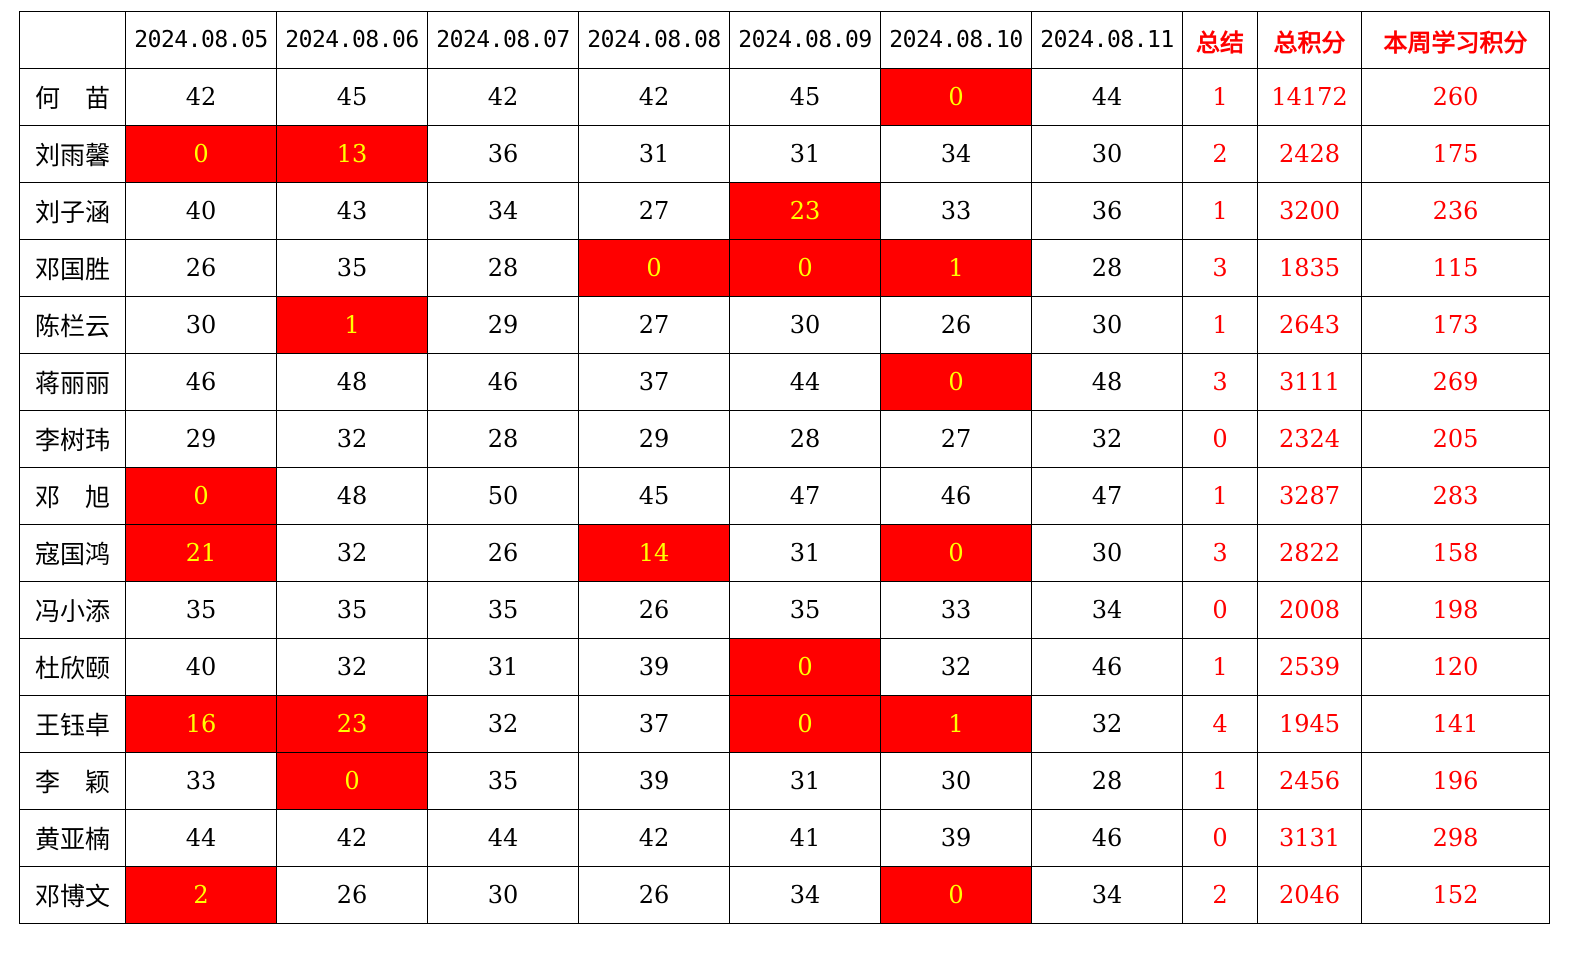  What do you see at coordinates (1220, 439) in the screenshot?
I see `summary-count: 0` at bounding box center [1220, 439].